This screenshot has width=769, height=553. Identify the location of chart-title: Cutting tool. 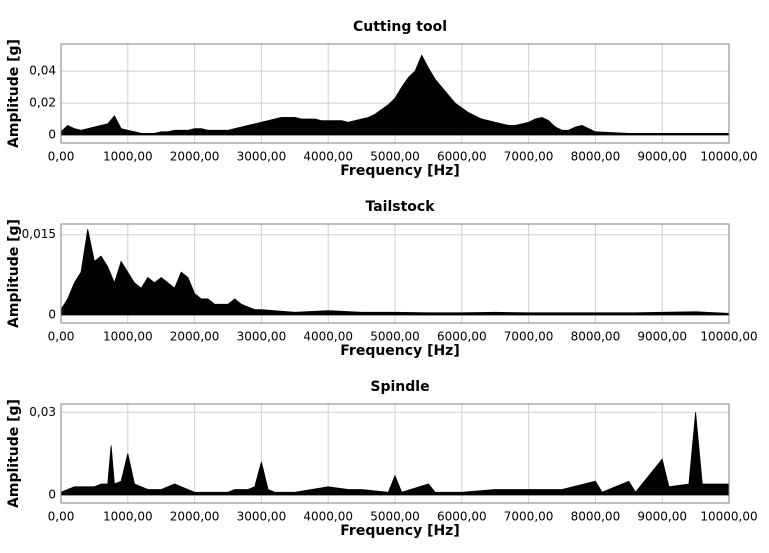
(400, 27).